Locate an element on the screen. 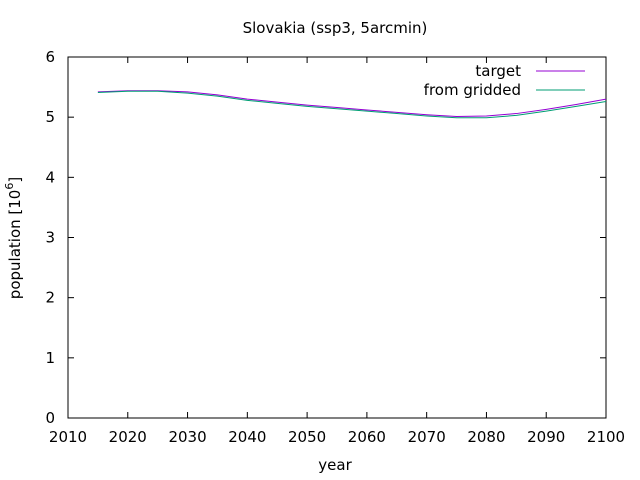 The width and height of the screenshot is (640, 480). x-tick-label-2090: 2090 is located at coordinates (546, 437).